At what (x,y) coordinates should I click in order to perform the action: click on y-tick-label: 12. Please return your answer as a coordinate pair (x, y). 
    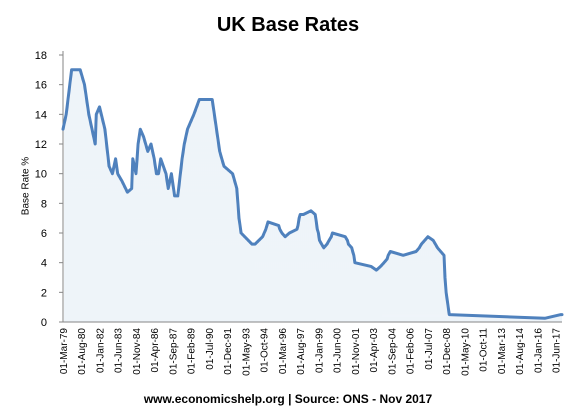
    Looking at the image, I should click on (41, 145).